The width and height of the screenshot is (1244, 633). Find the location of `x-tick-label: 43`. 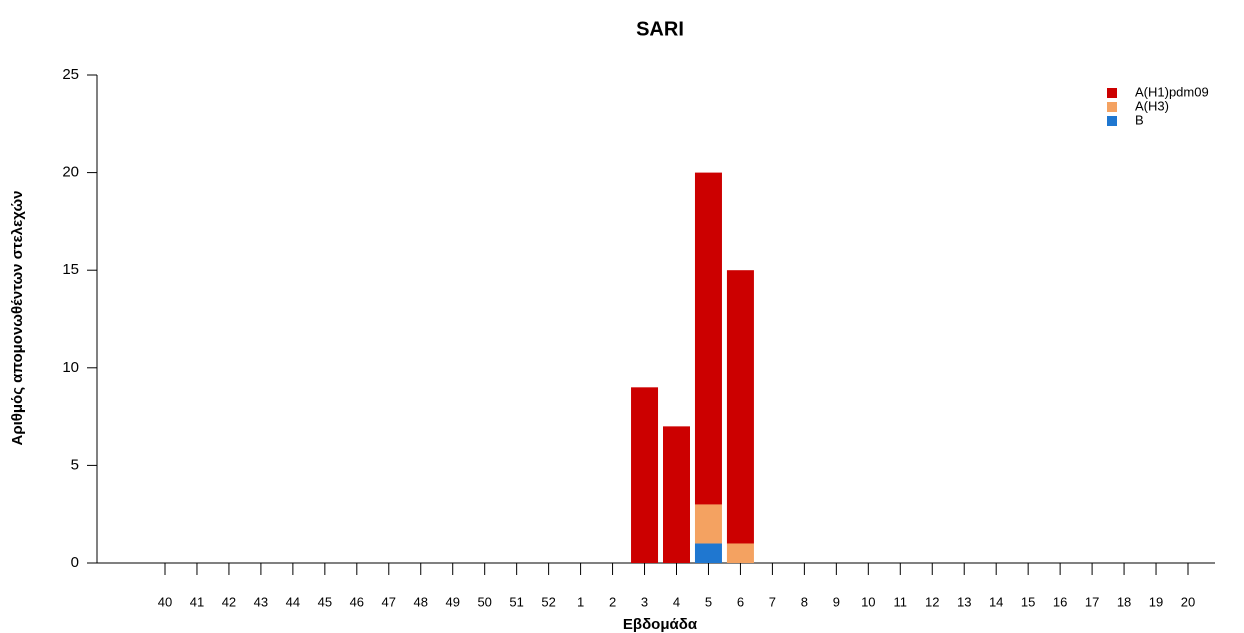

x-tick-label: 43 is located at coordinates (261, 601).